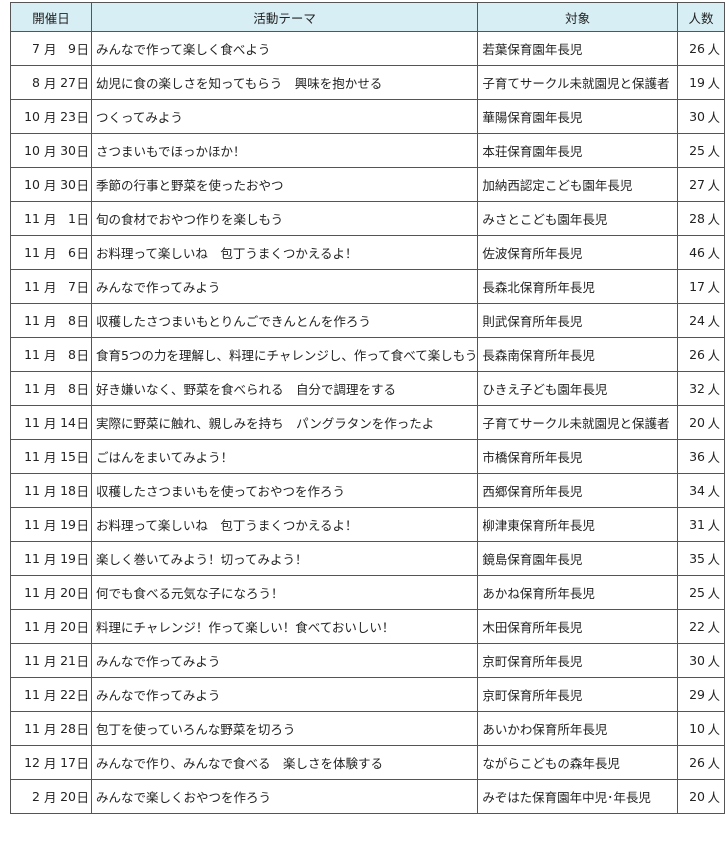 This screenshot has height=843, width=725. What do you see at coordinates (700, 286) in the screenshot?
I see `count-cell: 17 人` at bounding box center [700, 286].